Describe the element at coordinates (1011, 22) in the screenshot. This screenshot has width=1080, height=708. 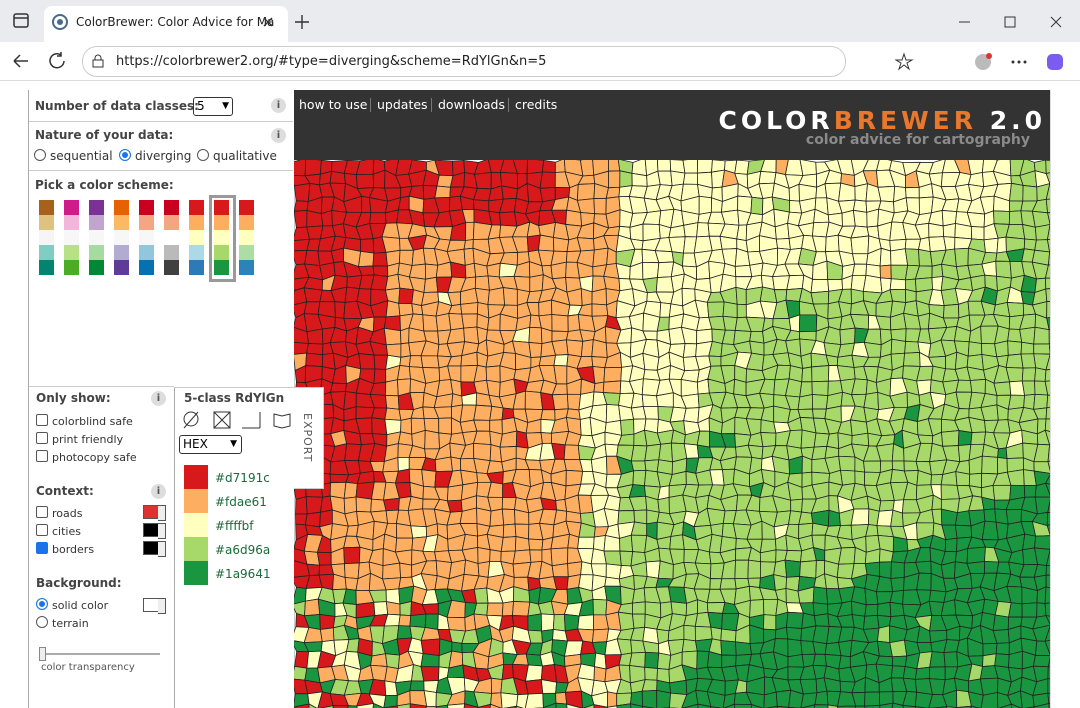
I see `window-controls` at that location.